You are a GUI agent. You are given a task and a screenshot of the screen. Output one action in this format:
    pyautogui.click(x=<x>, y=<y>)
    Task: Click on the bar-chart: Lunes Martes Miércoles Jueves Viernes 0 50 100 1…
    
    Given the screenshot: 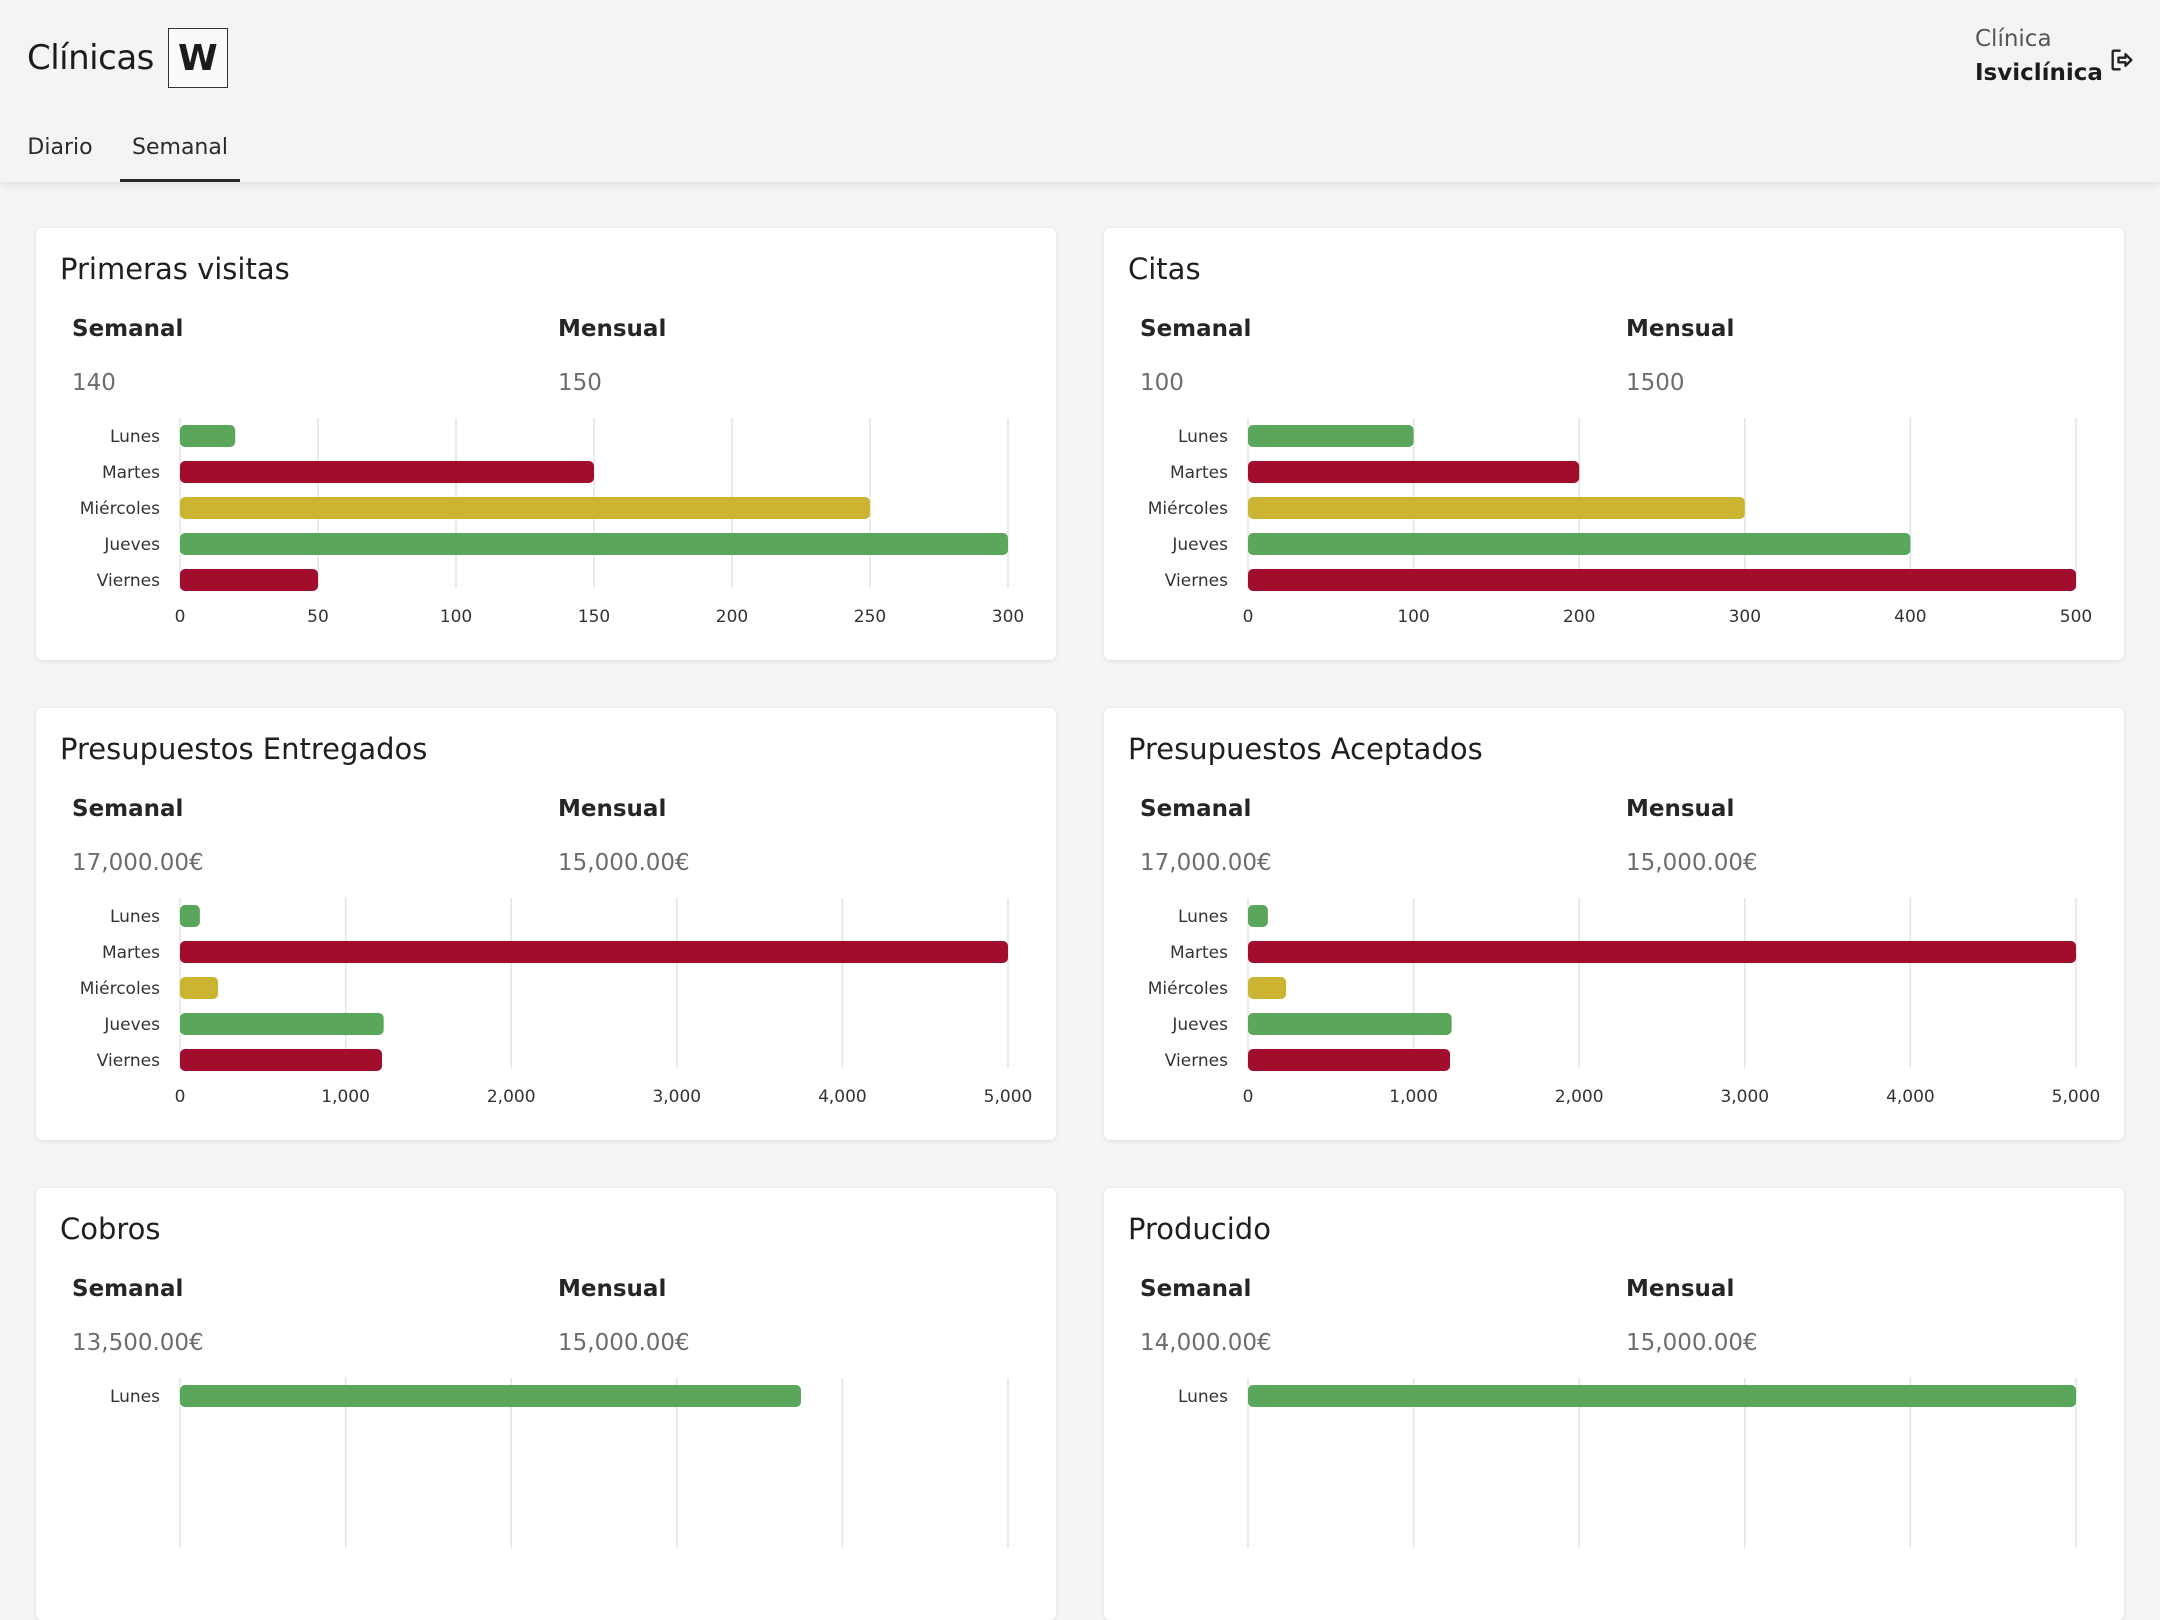 What is the action you would take?
    pyautogui.click(x=552, y=522)
    